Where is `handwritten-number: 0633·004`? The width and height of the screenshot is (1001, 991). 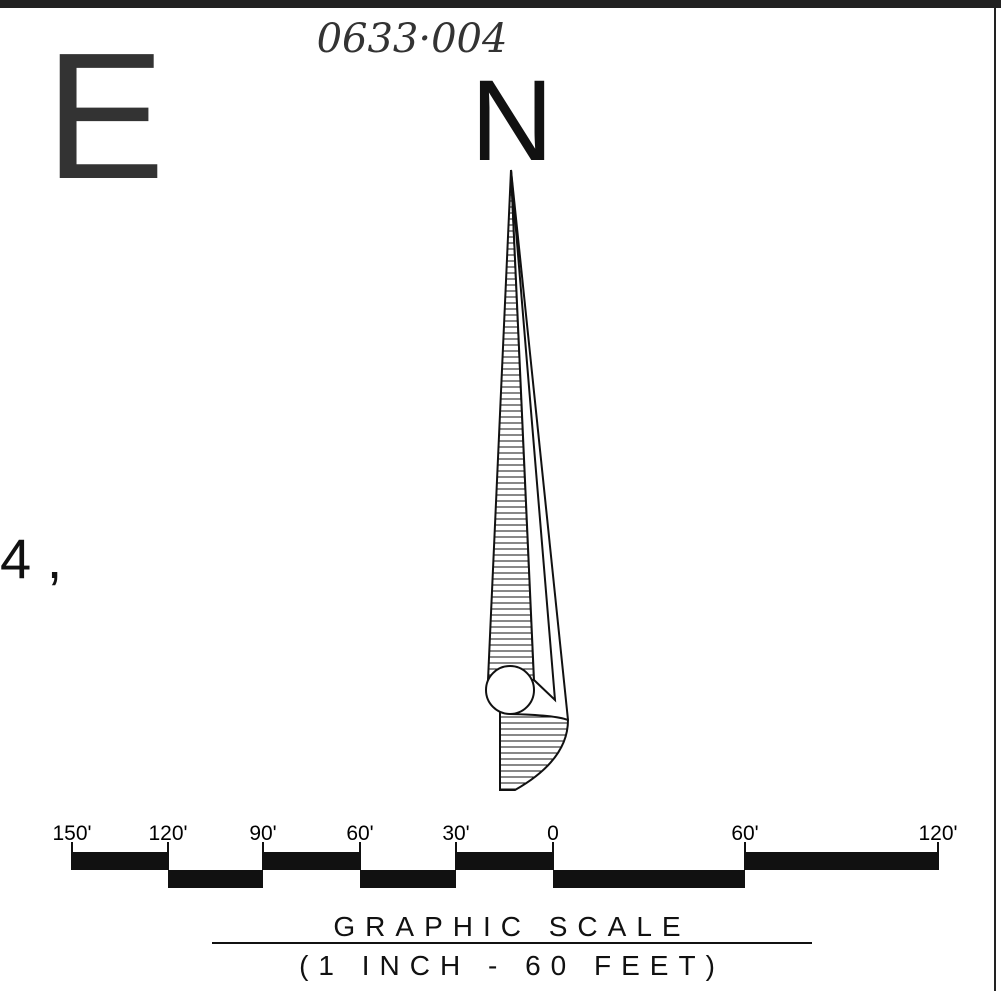
handwritten-number: 0633·004 is located at coordinates (412, 39).